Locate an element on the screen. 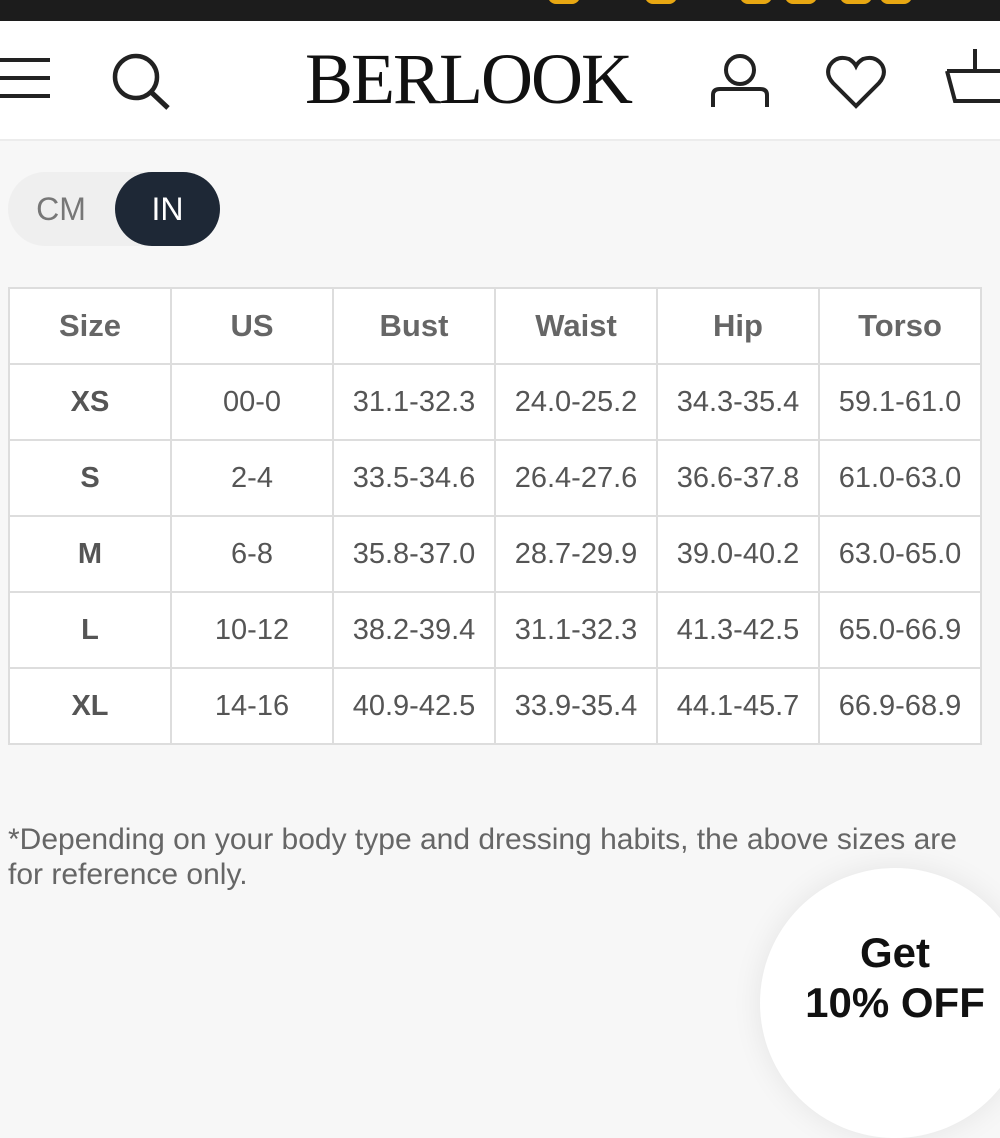  table-cell: 66.9-68.9 is located at coordinates (900, 706).